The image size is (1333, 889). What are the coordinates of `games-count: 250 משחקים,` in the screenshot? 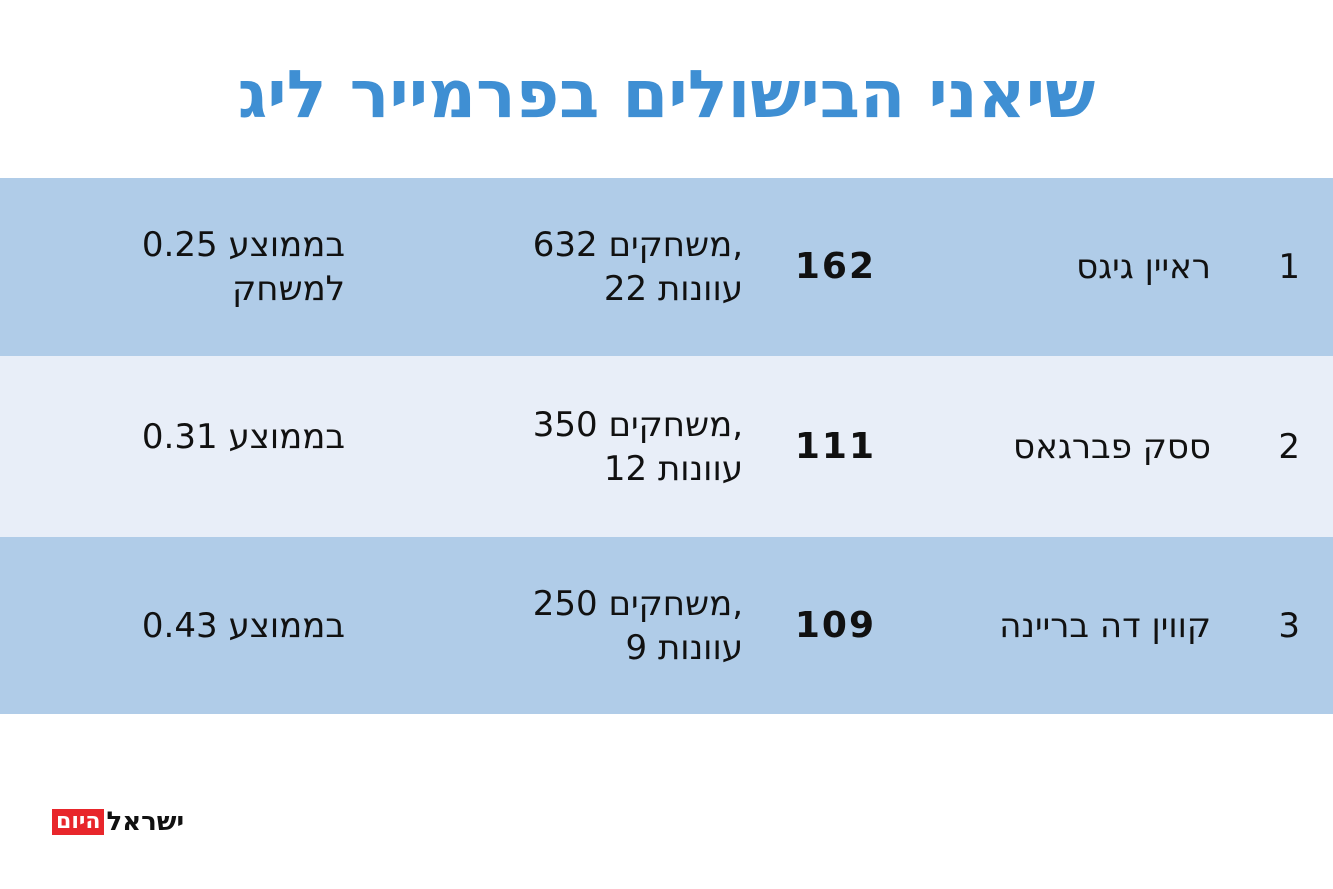 It's located at (637, 603).